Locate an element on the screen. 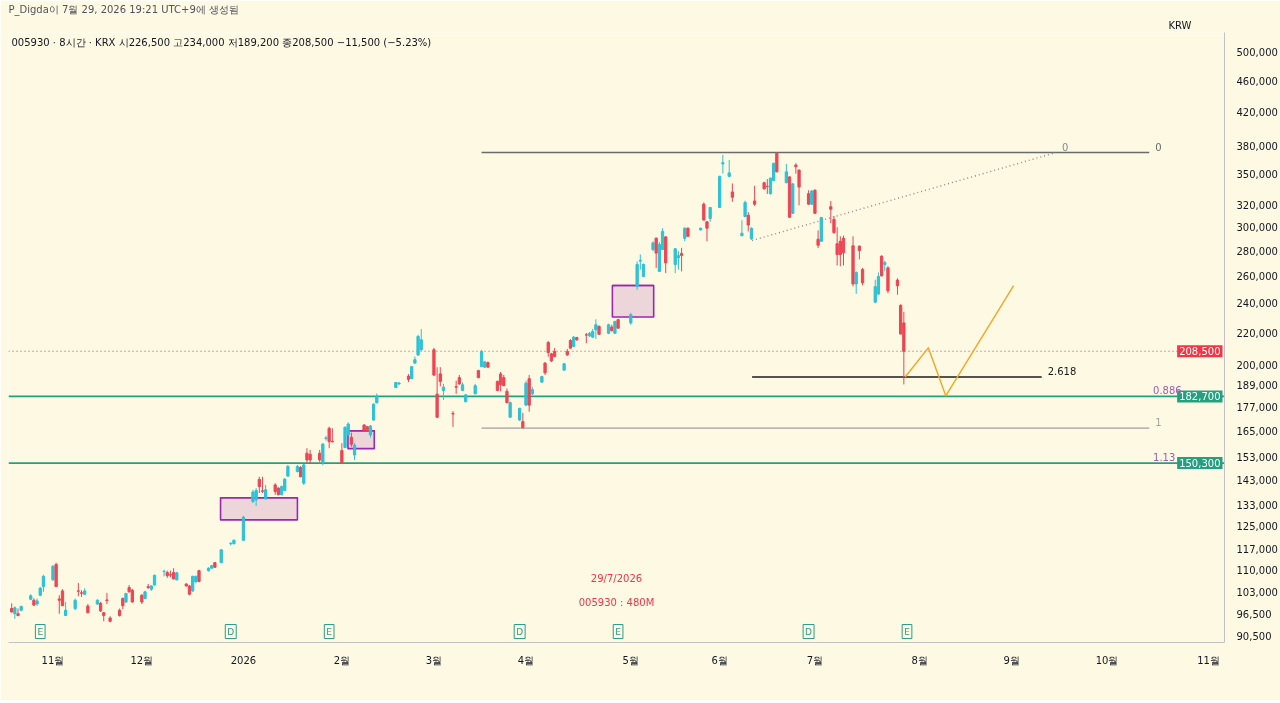 This screenshot has height=703, width=1280. series-label: 0 is located at coordinates (1065, 147).